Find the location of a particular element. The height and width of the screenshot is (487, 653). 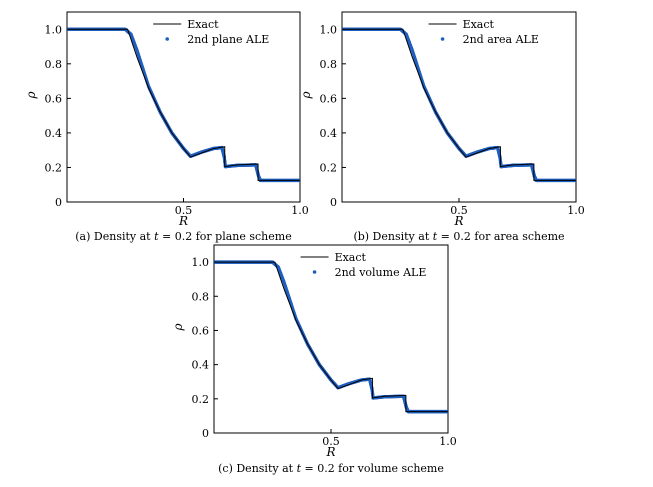

plot-frame is located at coordinates (459, 107).